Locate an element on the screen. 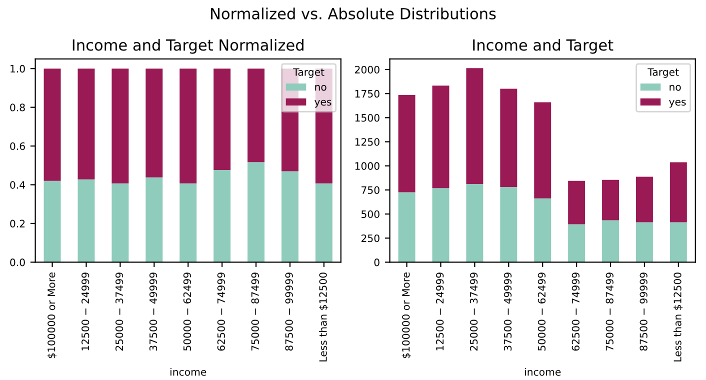 This screenshot has height=380, width=706. y-tick-label: 1.0 is located at coordinates (17, 68).